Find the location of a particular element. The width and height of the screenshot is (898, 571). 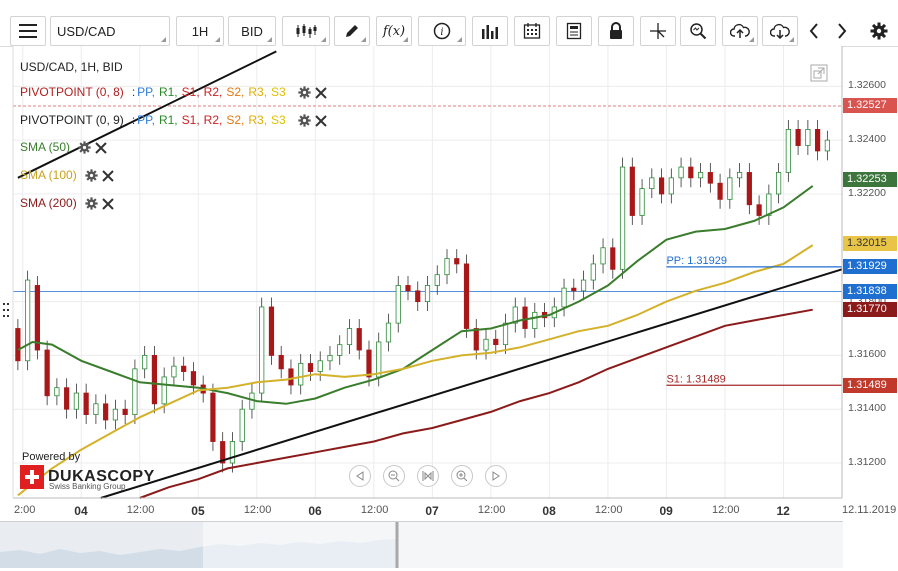

time-tick-label: 2:00 is located at coordinates (25, 510).